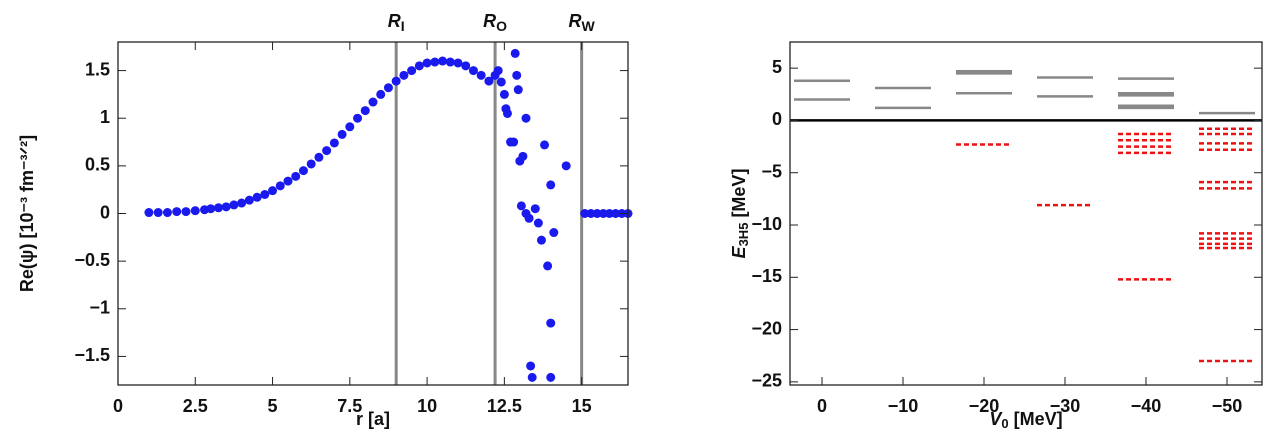 This screenshot has width=1281, height=442. I want to click on label-sub: 3H5, so click(743, 235).